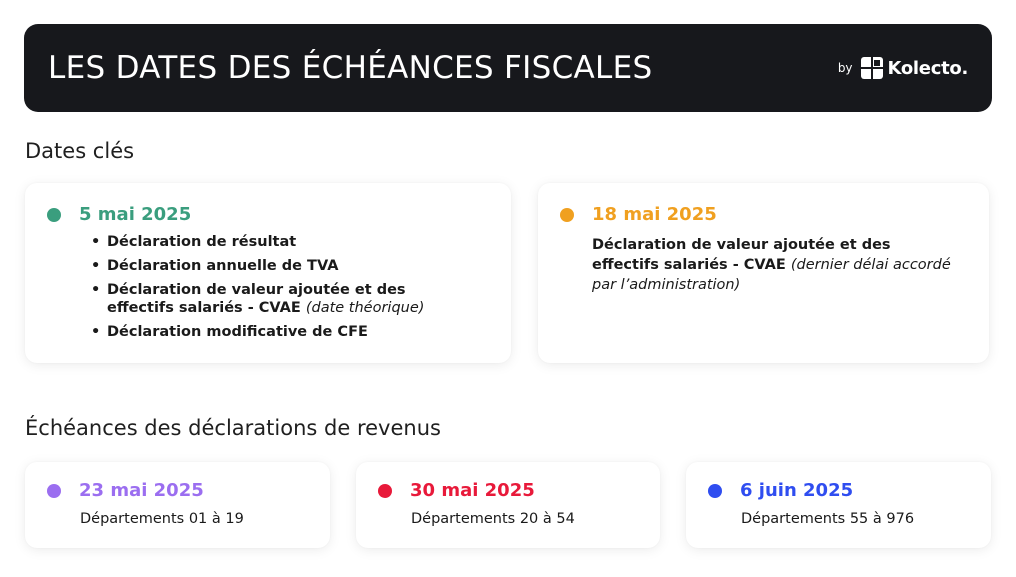 The height and width of the screenshot is (577, 1016). Describe the element at coordinates (928, 68) in the screenshot. I see `brand-name: Kolecto.` at that location.